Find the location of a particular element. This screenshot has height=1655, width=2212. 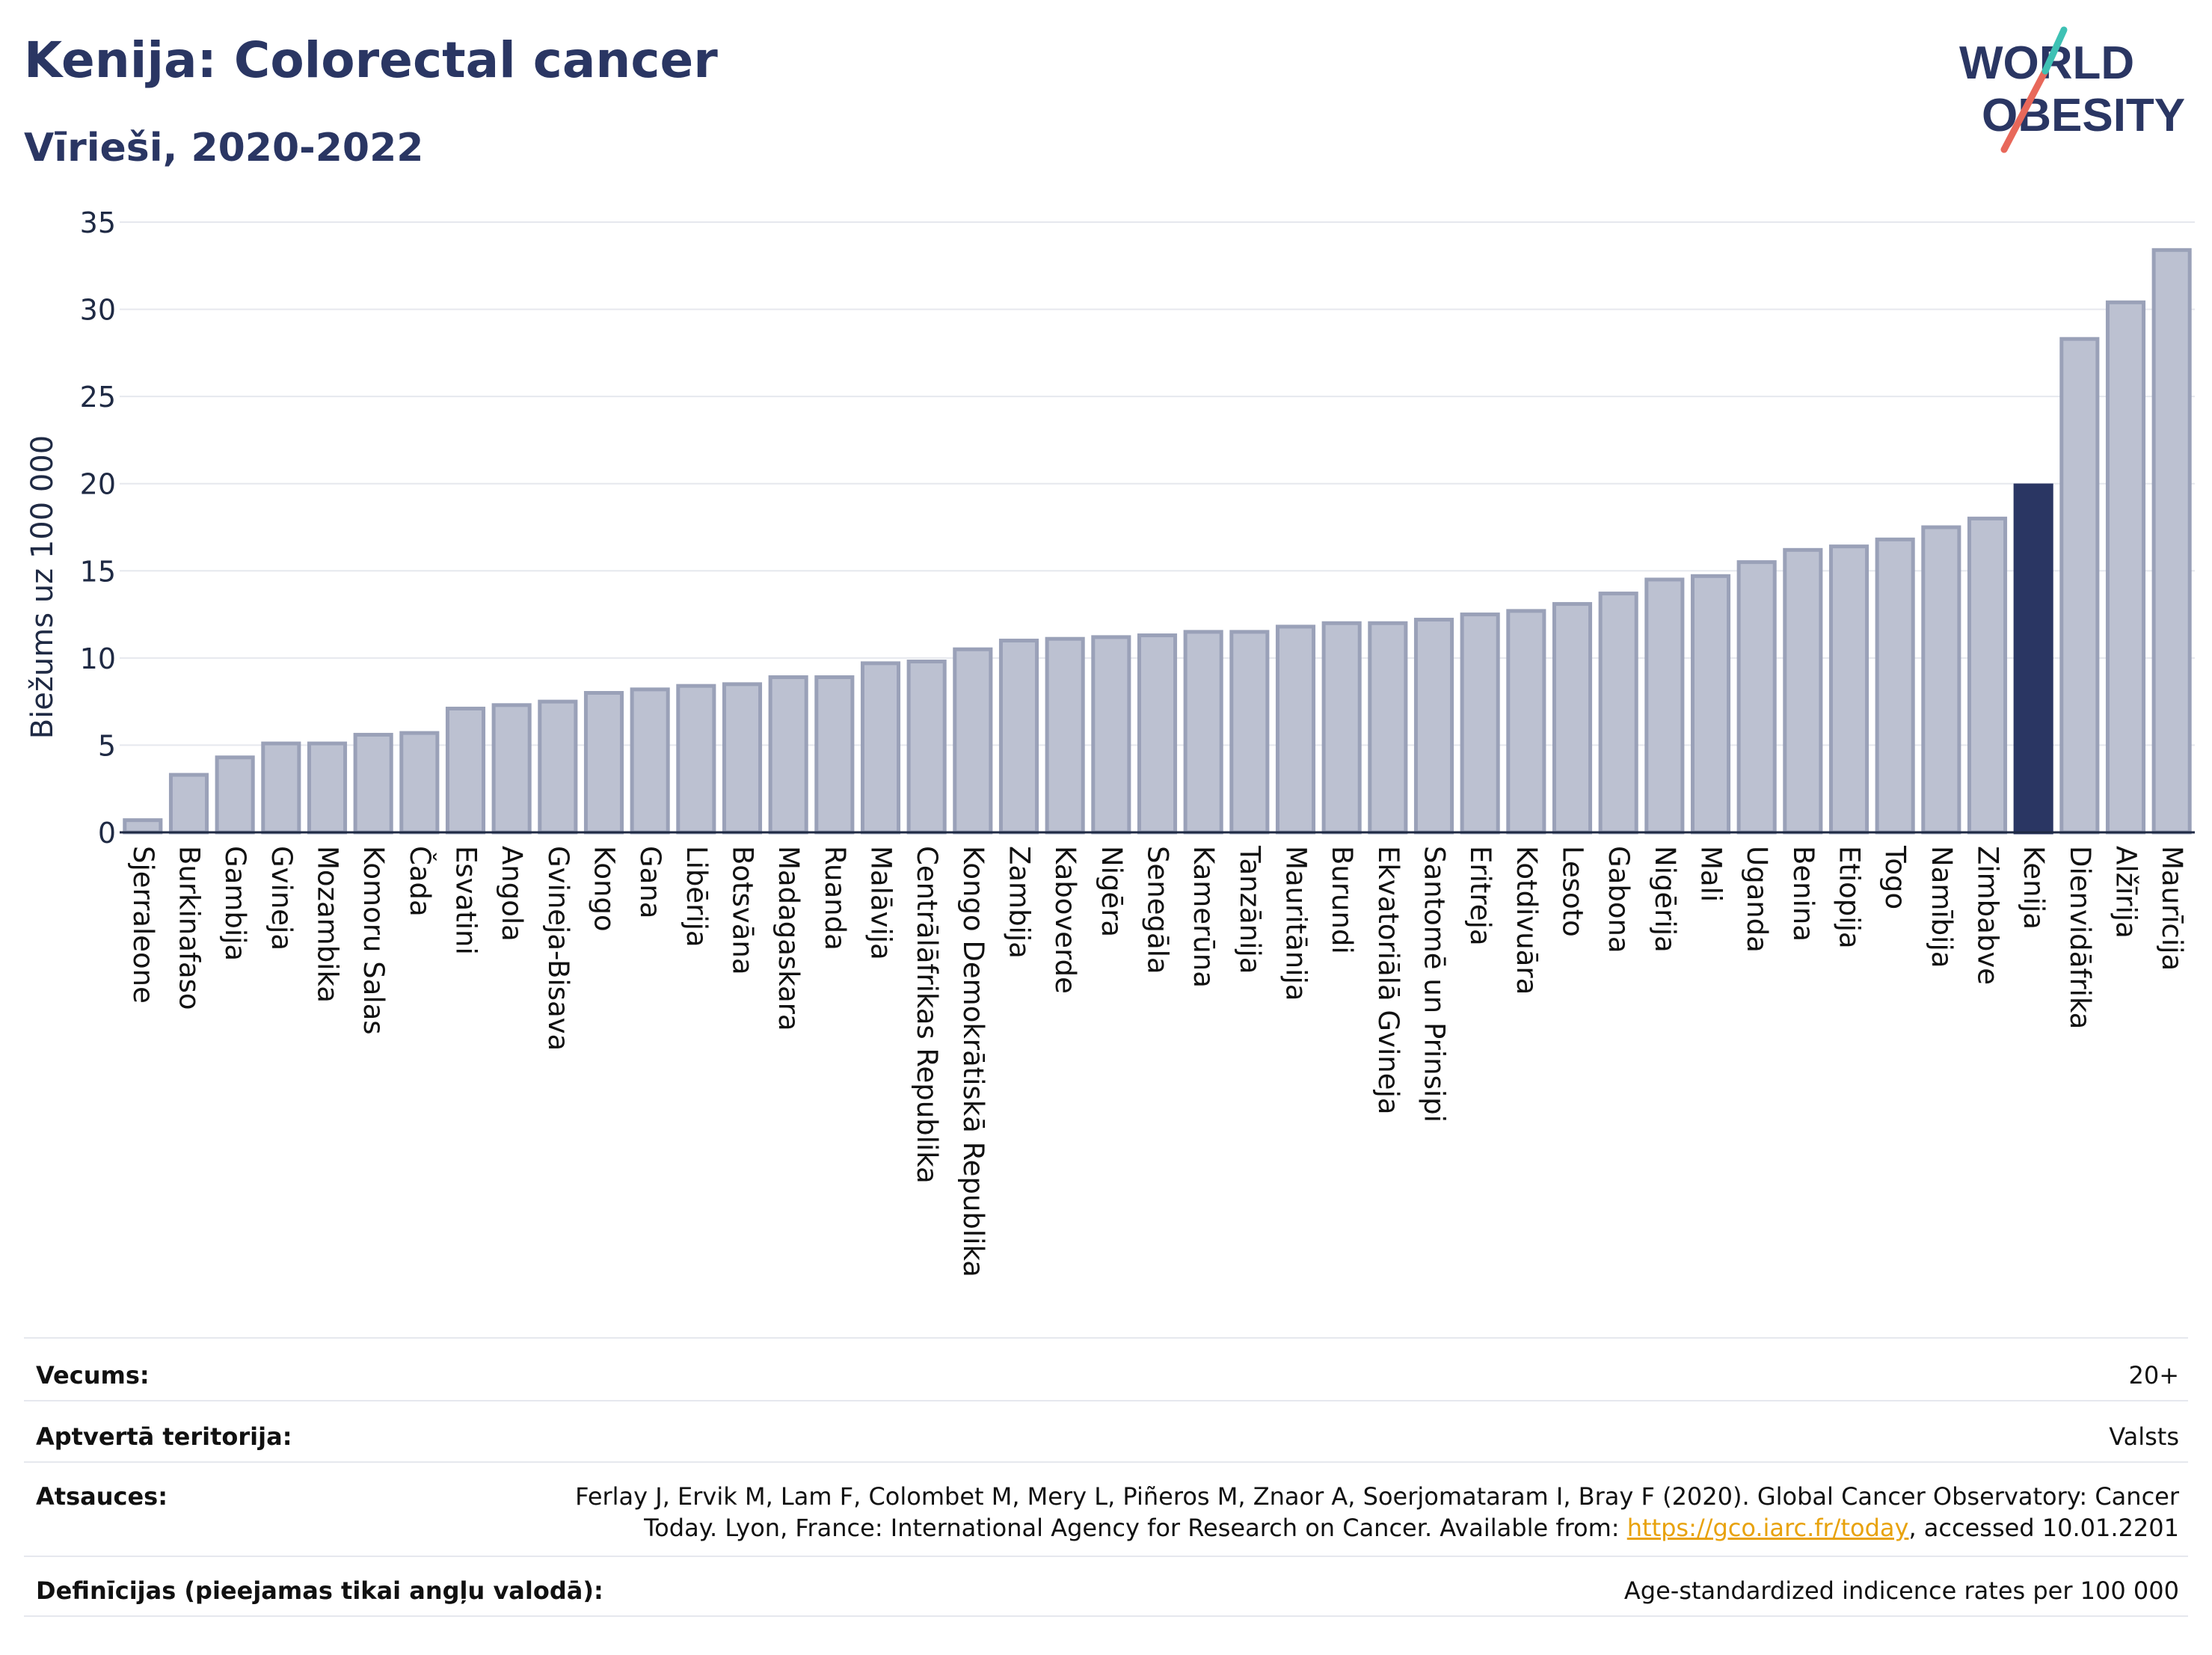

y-tick-label: 0 is located at coordinates (107, 833).